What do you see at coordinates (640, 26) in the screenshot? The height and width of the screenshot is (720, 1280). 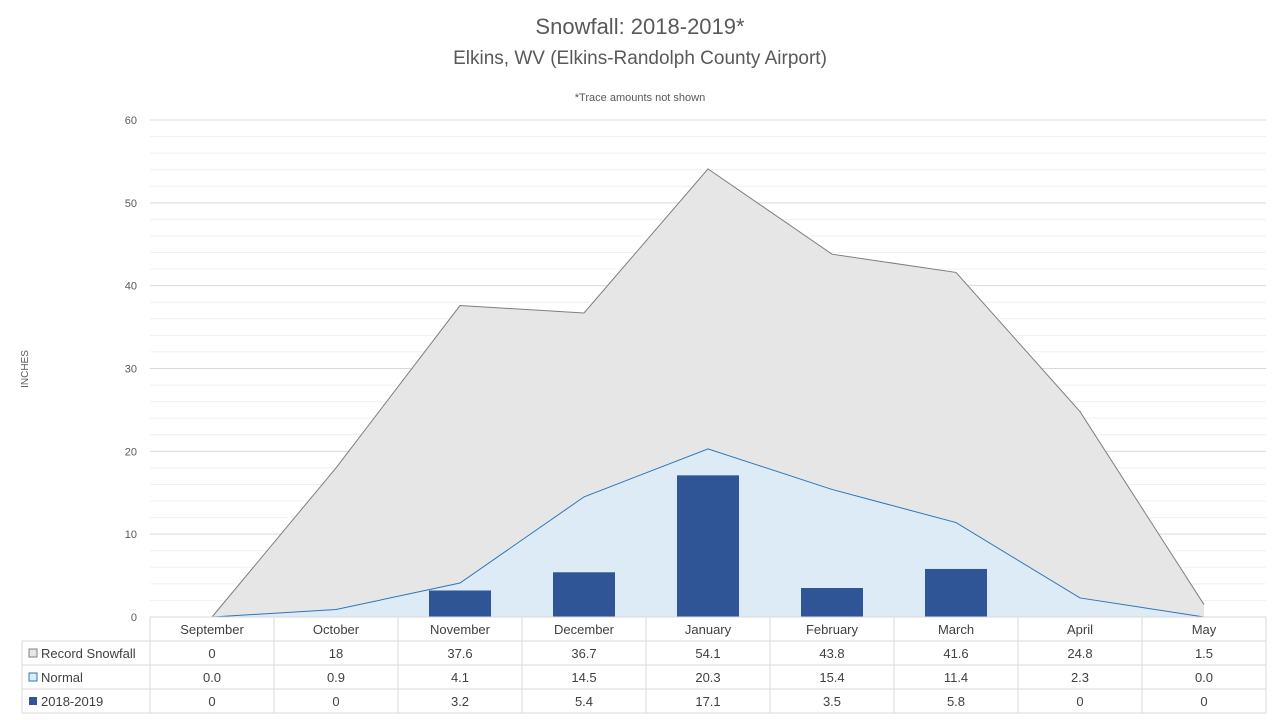 I see `chart-title: Snowfall: 2018-2019*` at bounding box center [640, 26].